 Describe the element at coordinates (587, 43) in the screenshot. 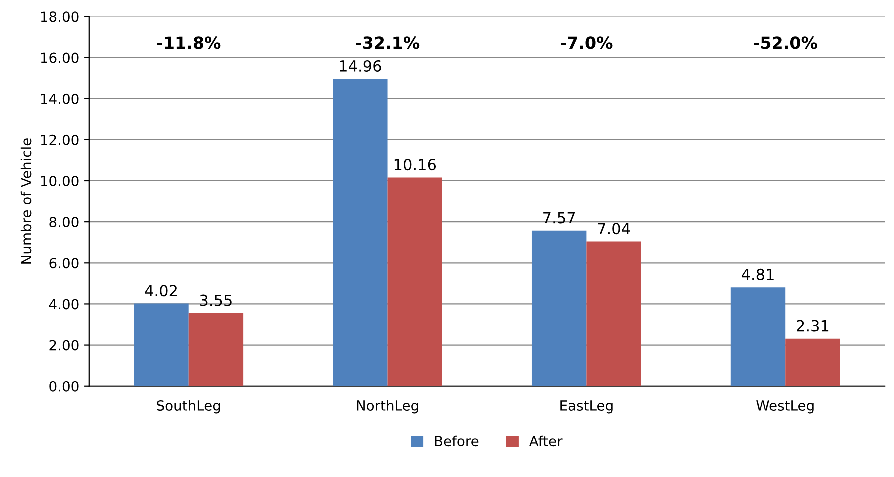

I see `annotation: -7.0%` at that location.